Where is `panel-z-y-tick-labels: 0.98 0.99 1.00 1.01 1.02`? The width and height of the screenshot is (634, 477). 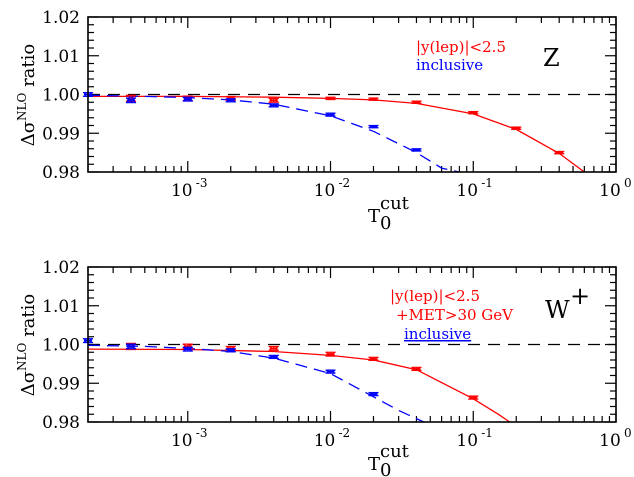 panel-z-y-tick-labels: 0.98 0.99 1.00 1.01 1.02 is located at coordinates (61, 95).